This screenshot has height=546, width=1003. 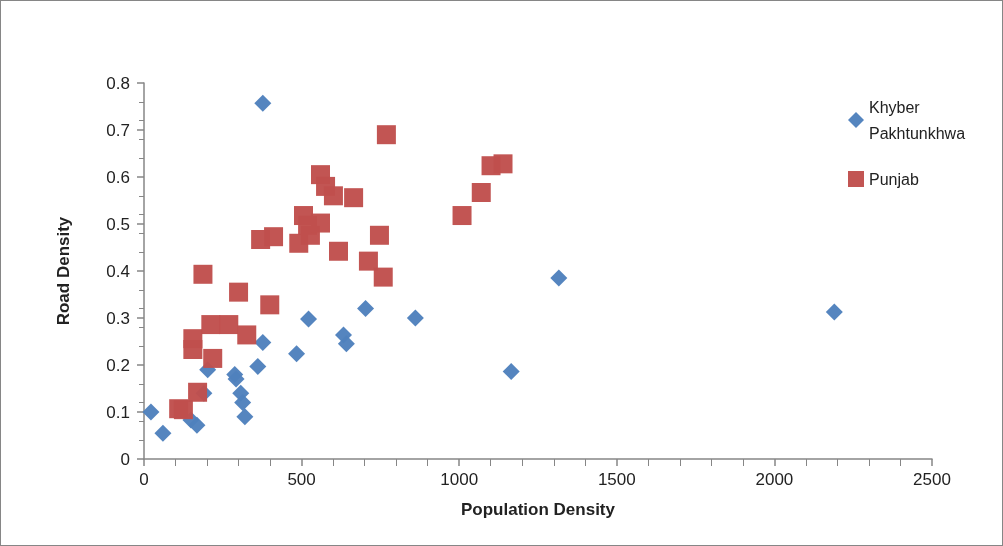 I want to click on y-axis-title: Road Density, so click(x=63, y=271).